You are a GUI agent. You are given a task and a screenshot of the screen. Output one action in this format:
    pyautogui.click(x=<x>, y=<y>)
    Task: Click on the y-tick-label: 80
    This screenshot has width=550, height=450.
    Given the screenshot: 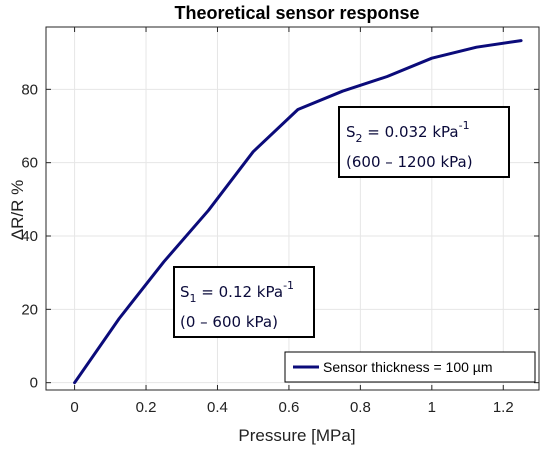 What is the action you would take?
    pyautogui.click(x=29, y=89)
    